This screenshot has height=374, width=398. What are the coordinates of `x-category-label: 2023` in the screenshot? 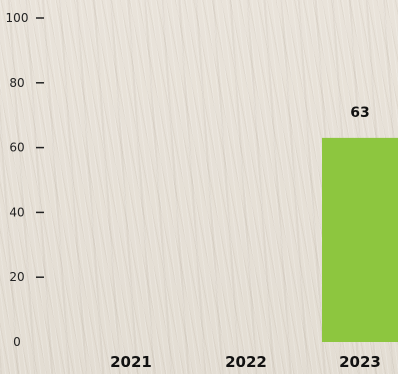 It's located at (360, 362).